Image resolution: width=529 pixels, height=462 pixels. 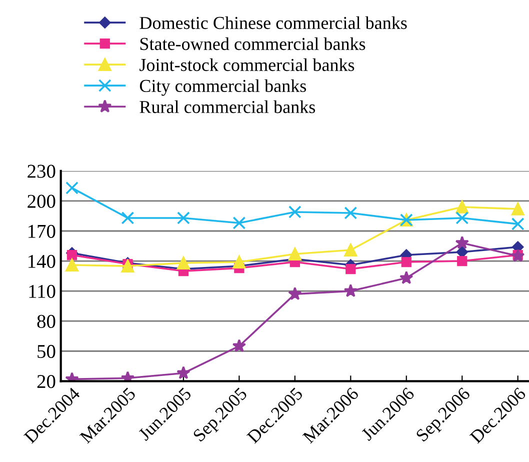 What do you see at coordinates (223, 87) in the screenshot?
I see `legend-label: City commercial banks` at bounding box center [223, 87].